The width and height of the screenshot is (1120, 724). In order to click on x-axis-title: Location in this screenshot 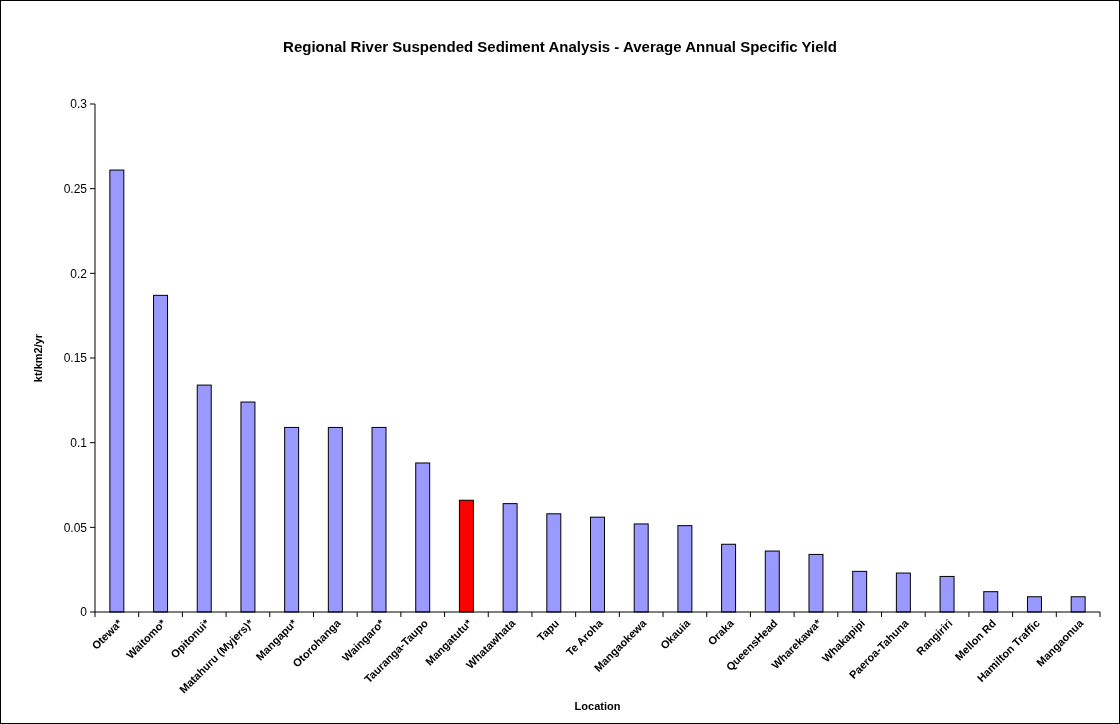, I will do `click(597, 706)`.